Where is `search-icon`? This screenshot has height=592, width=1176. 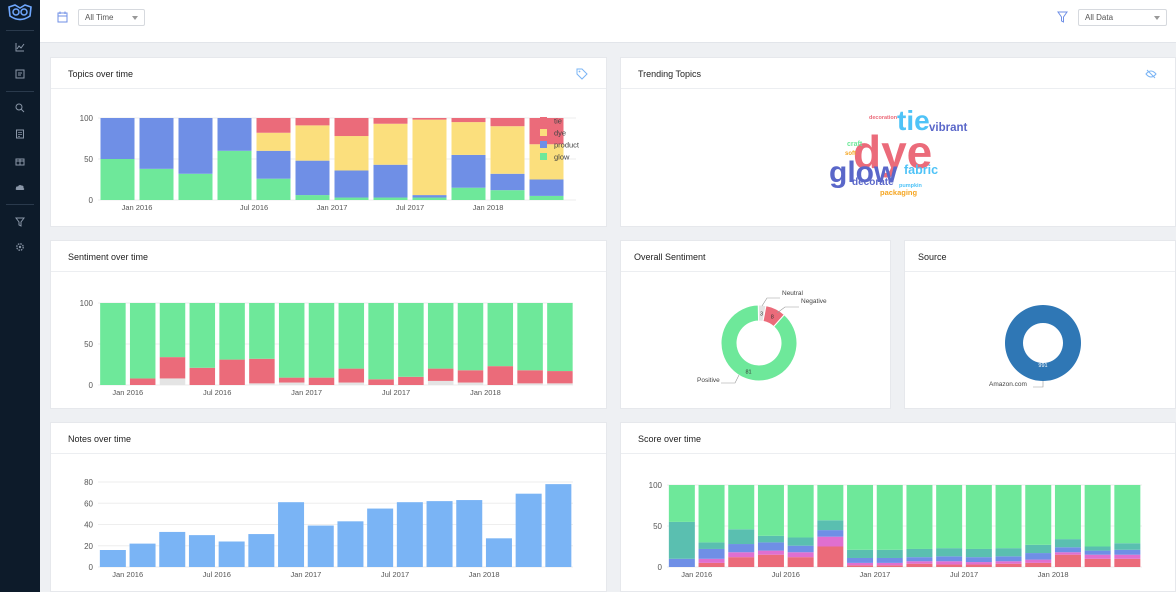 search-icon is located at coordinates (20, 108).